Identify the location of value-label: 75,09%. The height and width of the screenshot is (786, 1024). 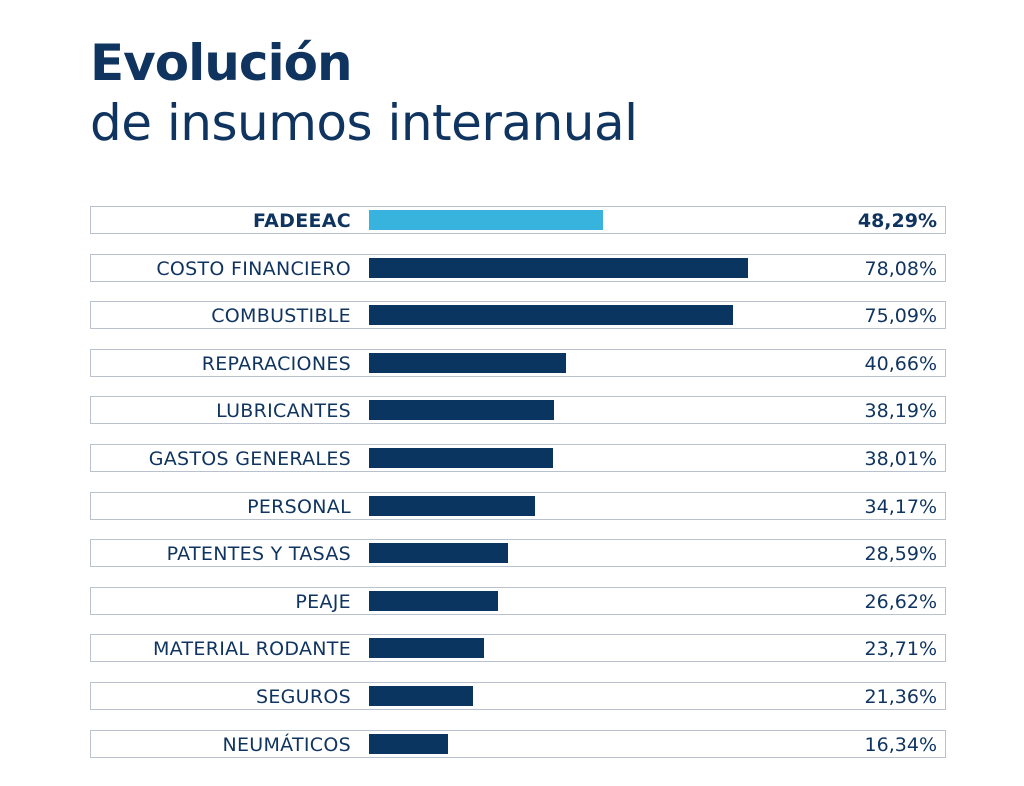
(900, 316).